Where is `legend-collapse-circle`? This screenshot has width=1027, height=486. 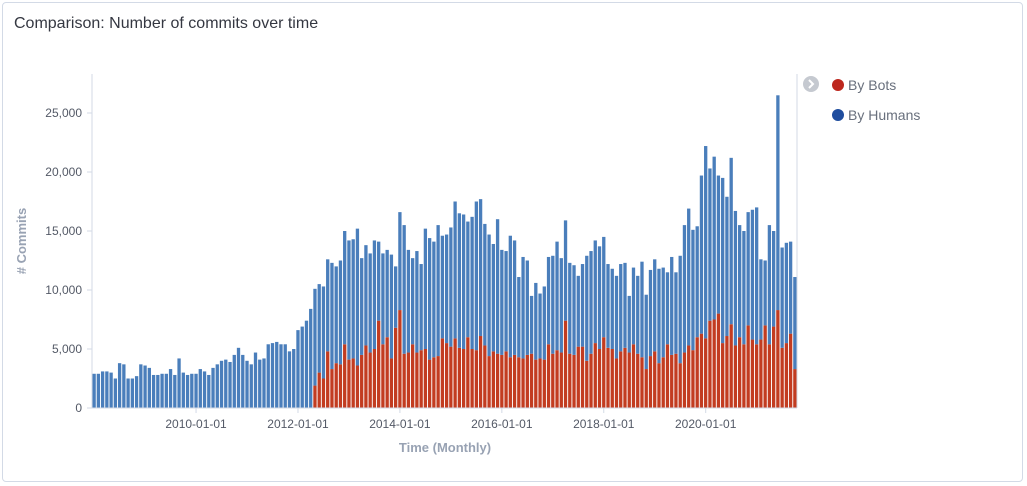 legend-collapse-circle is located at coordinates (811, 84).